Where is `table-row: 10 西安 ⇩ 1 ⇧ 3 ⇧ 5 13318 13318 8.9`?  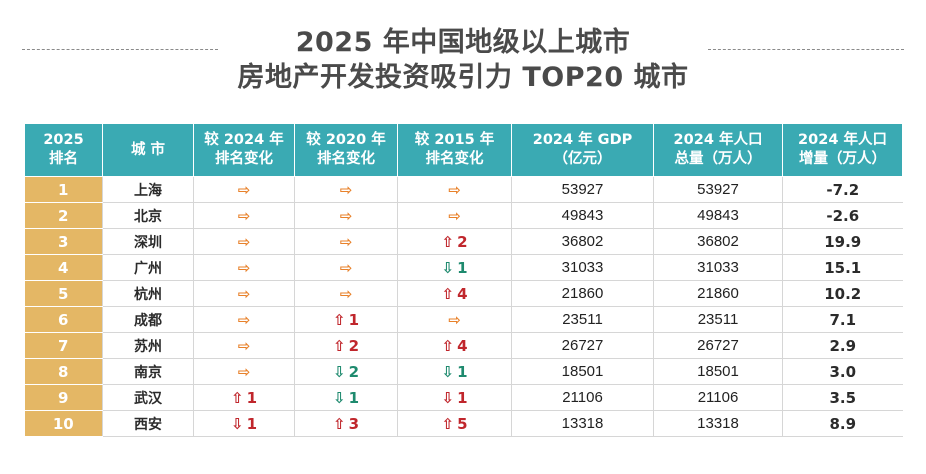 table-row: 10 西安 ⇩ 1 ⇧ 3 ⇧ 5 13318 13318 8.9 is located at coordinates (463, 423).